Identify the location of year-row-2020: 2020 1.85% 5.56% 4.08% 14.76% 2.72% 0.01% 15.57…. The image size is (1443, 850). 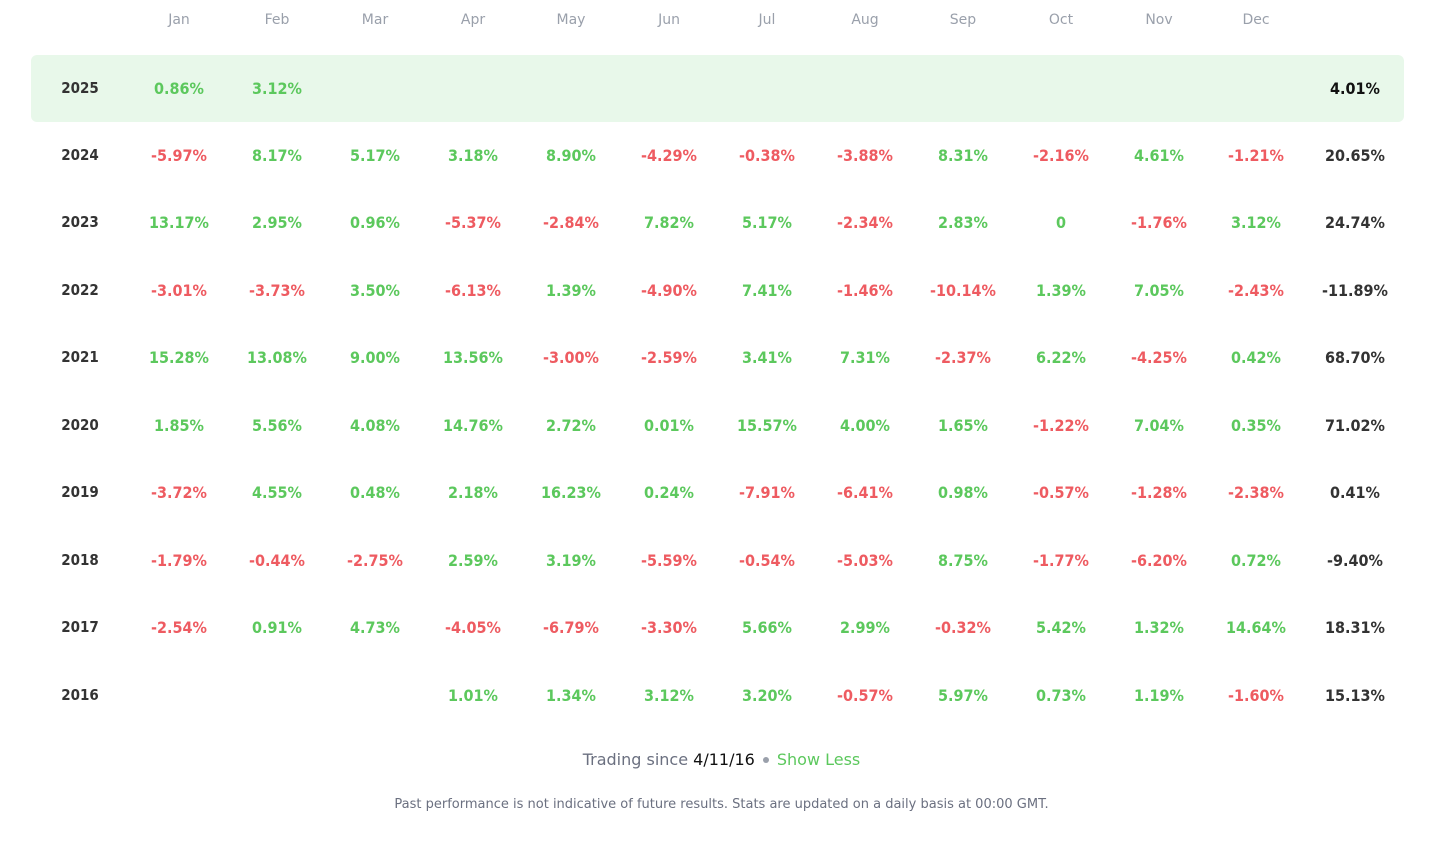
(717, 425).